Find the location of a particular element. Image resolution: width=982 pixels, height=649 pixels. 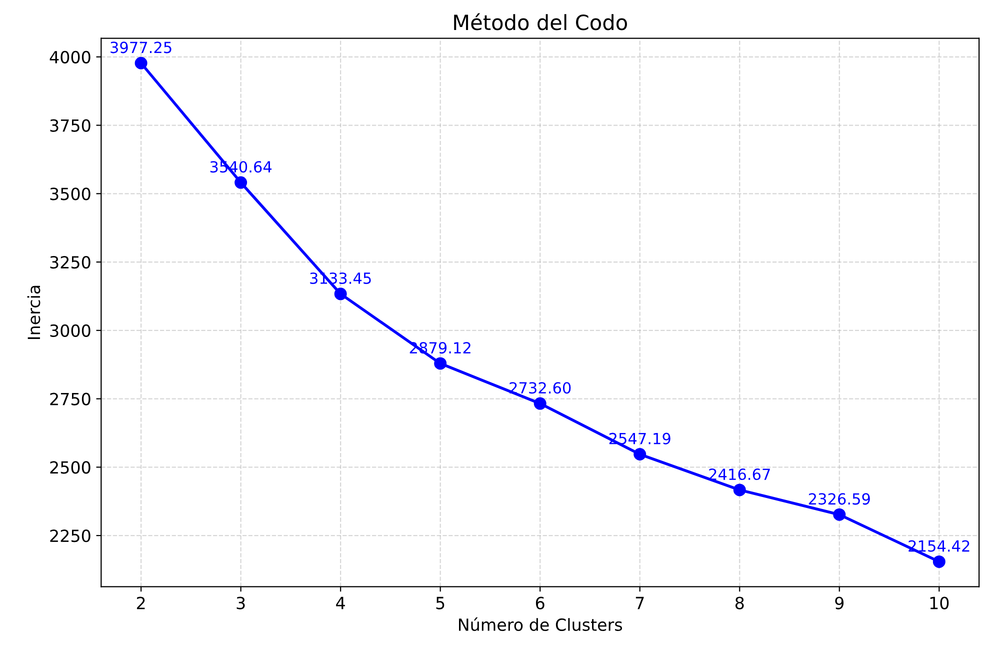

x-tick-label: 2 is located at coordinates (140, 603).